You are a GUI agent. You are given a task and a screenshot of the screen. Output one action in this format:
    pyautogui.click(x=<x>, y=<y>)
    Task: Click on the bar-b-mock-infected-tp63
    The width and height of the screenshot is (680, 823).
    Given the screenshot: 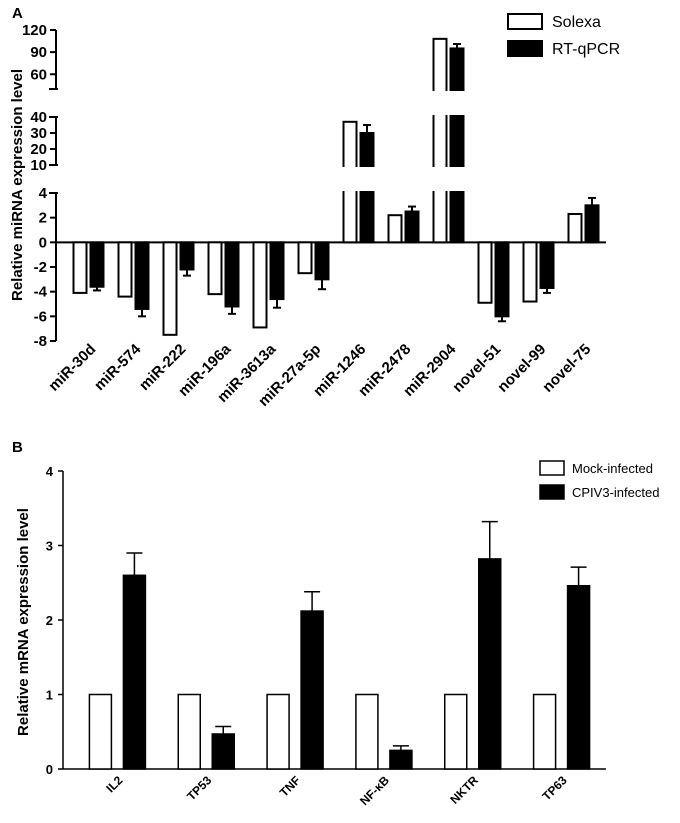 What is the action you would take?
    pyautogui.click(x=544, y=731)
    